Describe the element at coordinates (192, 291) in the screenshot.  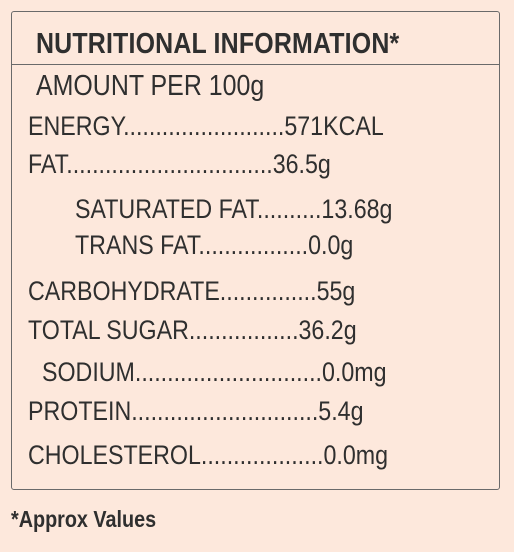
I see `nutrient-row-carbohydrate: CARBOHYDRATE...............55g` at that location.